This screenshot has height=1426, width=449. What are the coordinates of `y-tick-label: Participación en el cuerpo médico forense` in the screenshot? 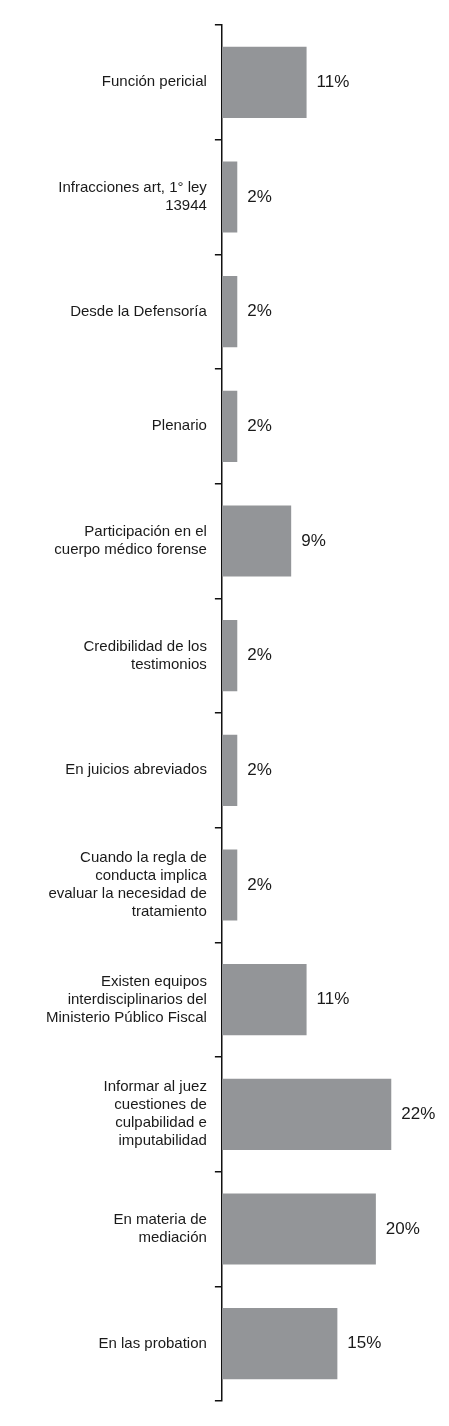 It's located at (130, 540).